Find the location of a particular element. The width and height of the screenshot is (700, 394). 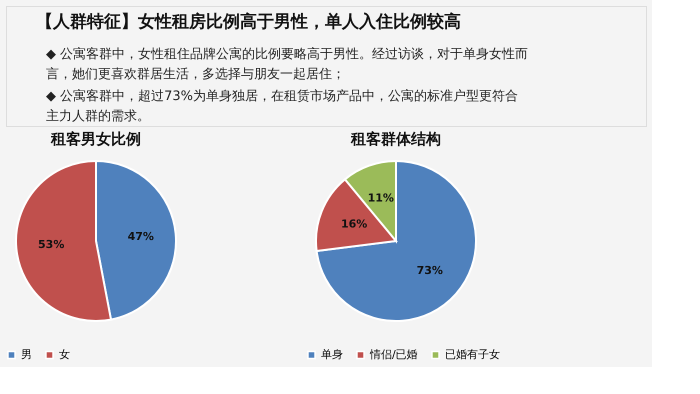

text: ◆ 公寓客群中，女性租住品牌公寓的比例要略高于男性。经过访谈，对于单身女性而言，她们更喜欢群居生活，多选择与朋友一起居住； is located at coordinates (287, 64).